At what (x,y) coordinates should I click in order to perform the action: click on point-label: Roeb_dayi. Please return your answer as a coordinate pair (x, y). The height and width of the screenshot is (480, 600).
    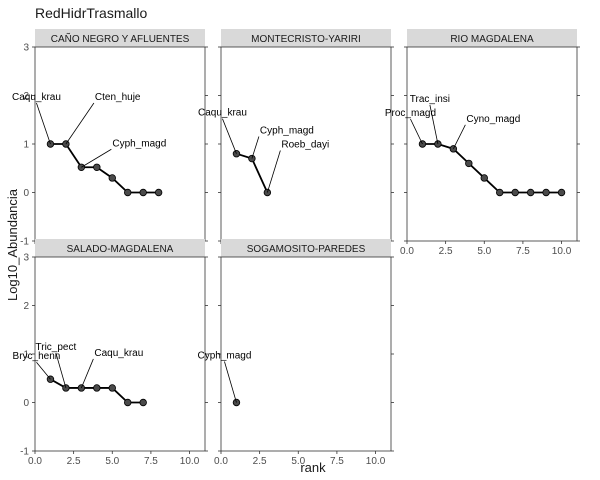
    Looking at the image, I should click on (305, 145).